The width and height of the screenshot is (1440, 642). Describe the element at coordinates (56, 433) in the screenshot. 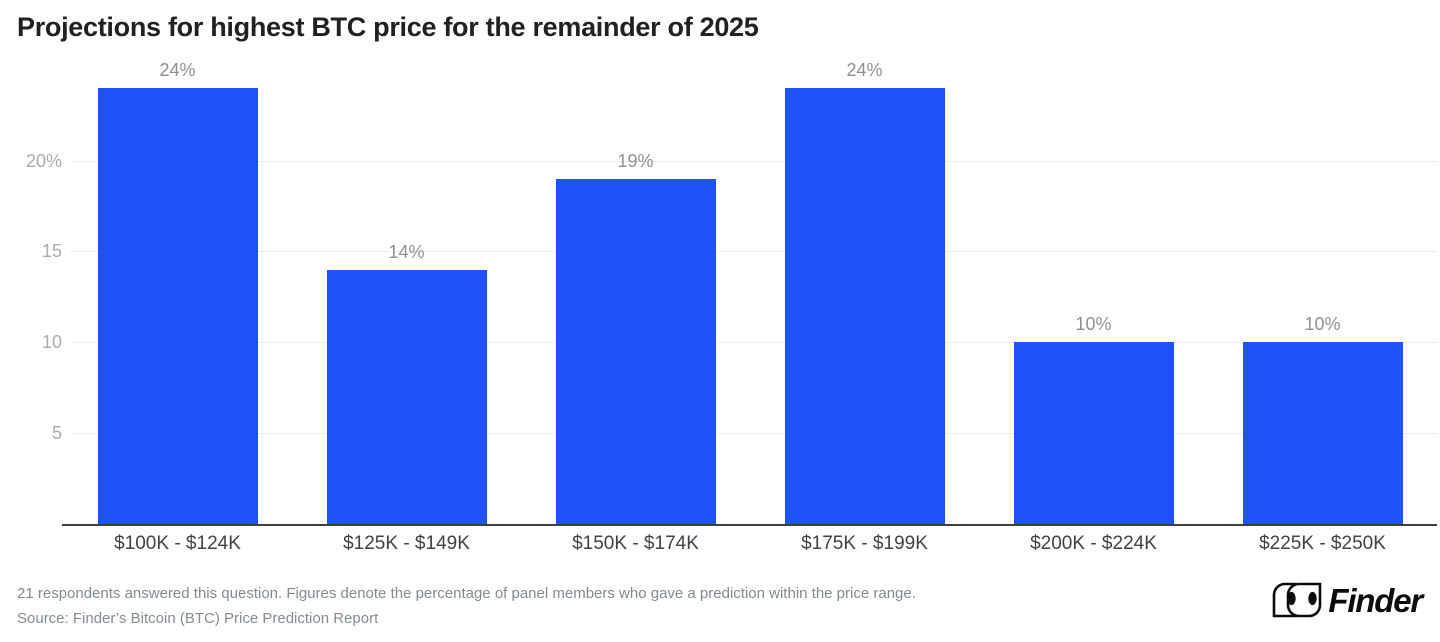

I see `y-axis-tick-label: 5` at that location.